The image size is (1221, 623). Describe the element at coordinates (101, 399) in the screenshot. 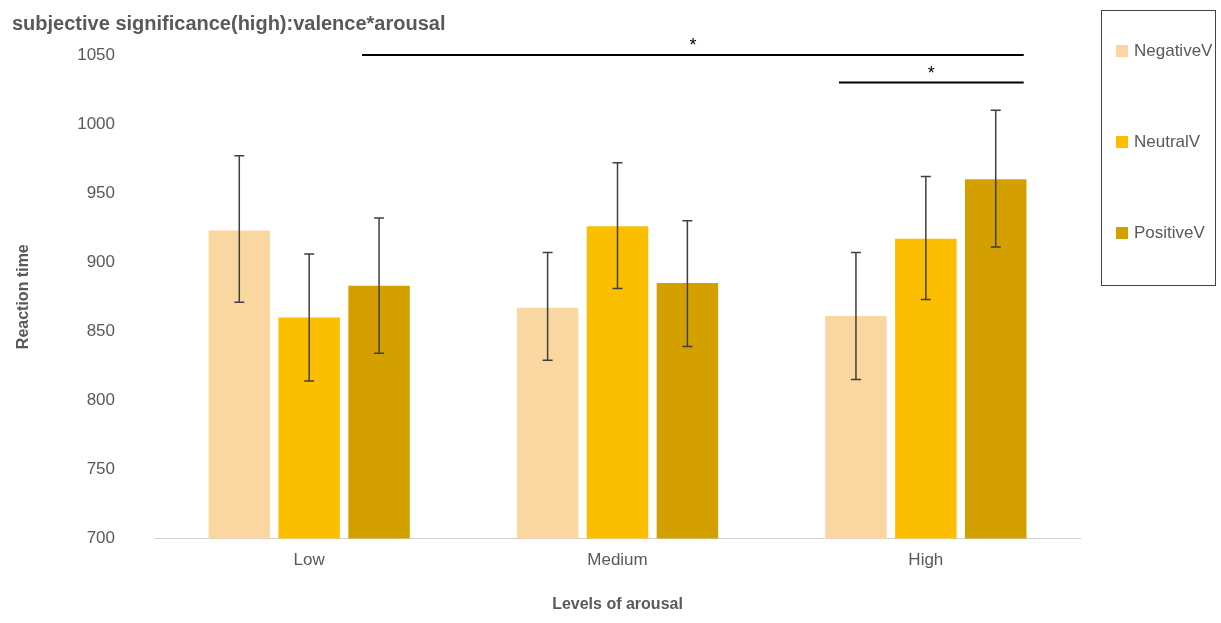

I see `y-tick-label: 800` at that location.